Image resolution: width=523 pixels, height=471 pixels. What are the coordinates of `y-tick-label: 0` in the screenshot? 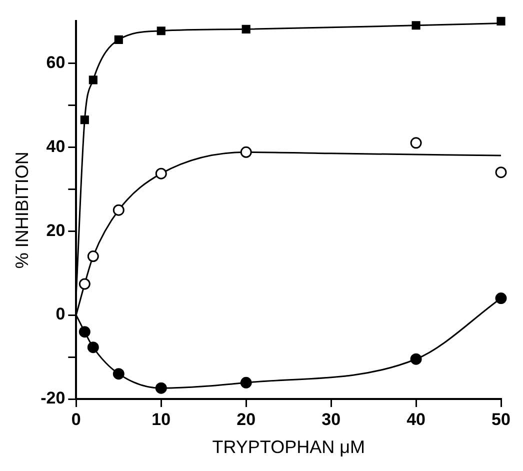 It's located at (61, 314).